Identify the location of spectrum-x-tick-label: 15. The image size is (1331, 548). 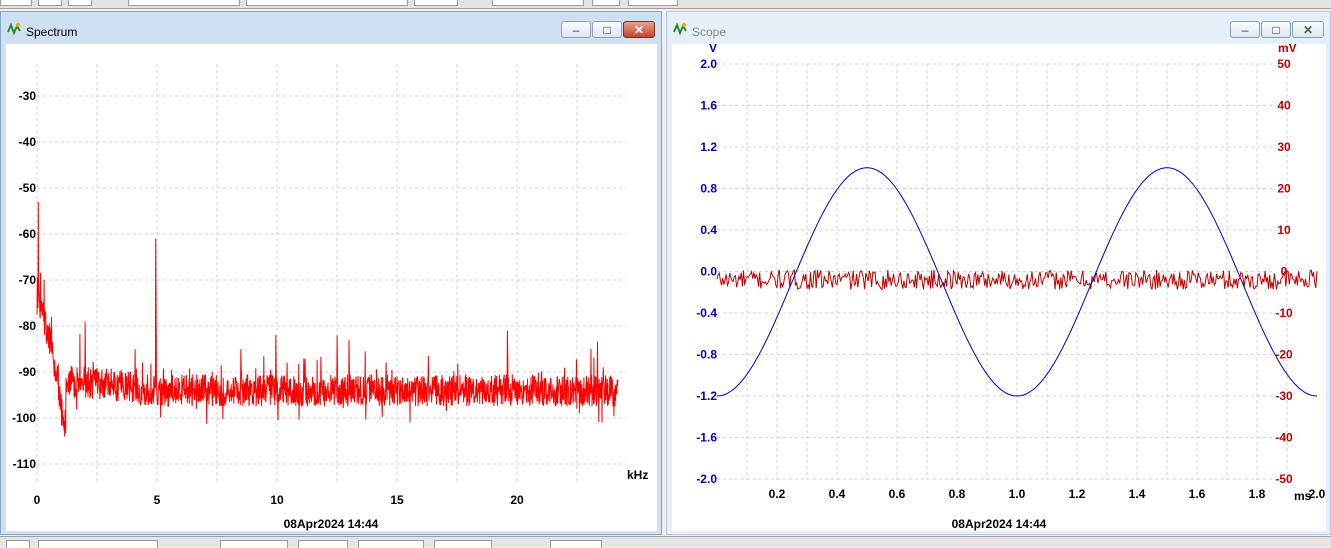
(397, 500).